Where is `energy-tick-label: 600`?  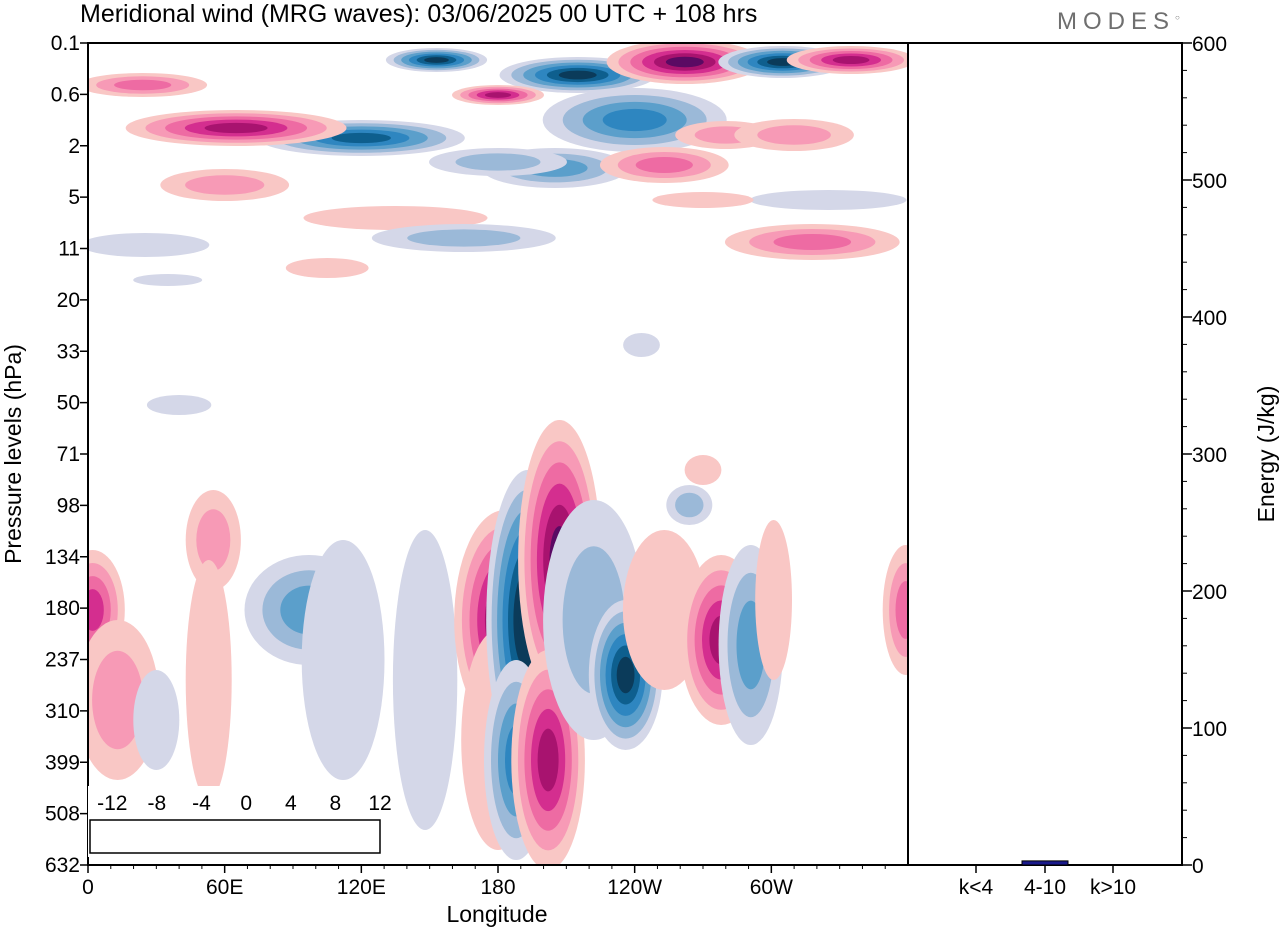 energy-tick-label: 600 is located at coordinates (1209, 44).